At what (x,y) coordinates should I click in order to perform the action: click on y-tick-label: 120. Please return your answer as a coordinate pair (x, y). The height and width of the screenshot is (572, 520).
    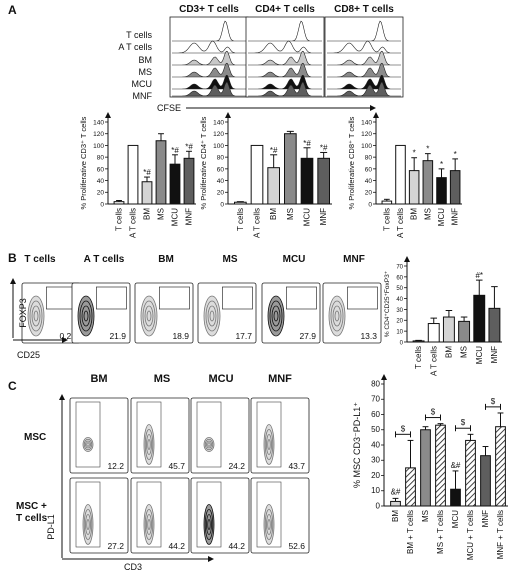
    Looking at the image, I should click on (366, 134).